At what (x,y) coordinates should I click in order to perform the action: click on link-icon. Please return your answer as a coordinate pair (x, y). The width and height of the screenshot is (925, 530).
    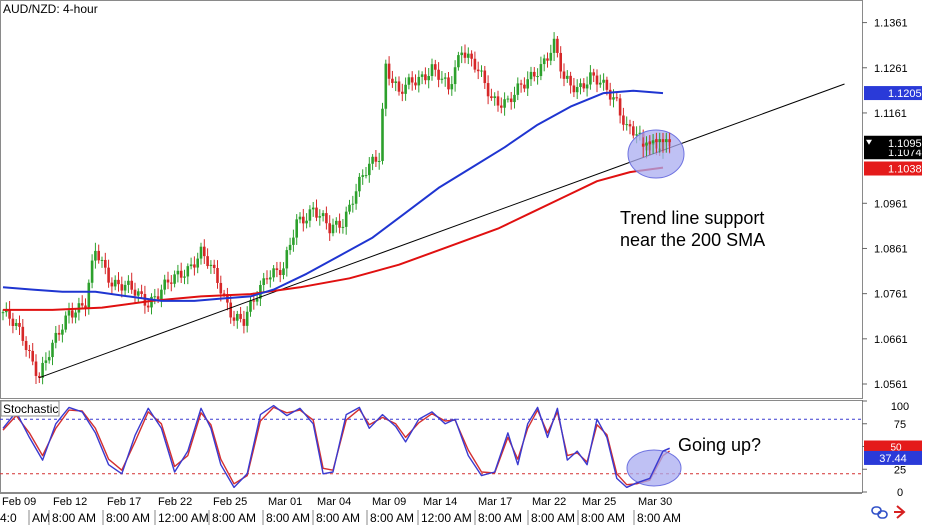
    Looking at the image, I should click on (879, 512).